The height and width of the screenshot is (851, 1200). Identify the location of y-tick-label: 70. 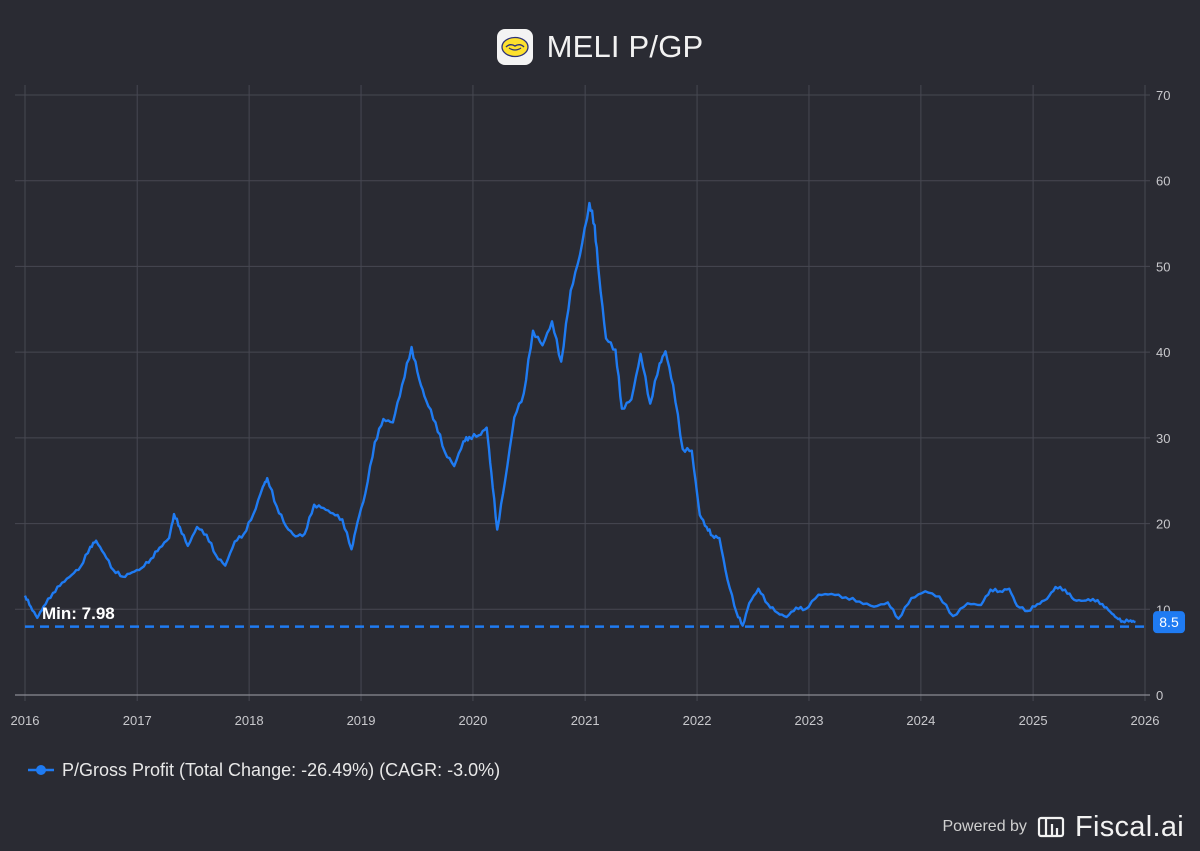
(1163, 95).